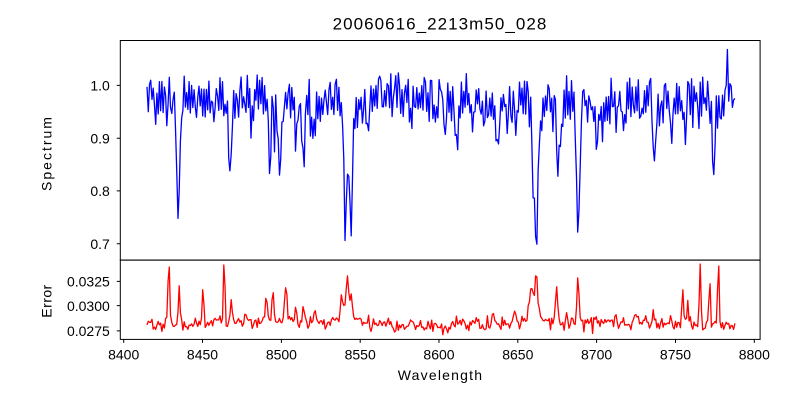 The width and height of the screenshot is (800, 400). Describe the element at coordinates (46, 153) in the screenshot. I see `svg-text: Spectrum` at that location.